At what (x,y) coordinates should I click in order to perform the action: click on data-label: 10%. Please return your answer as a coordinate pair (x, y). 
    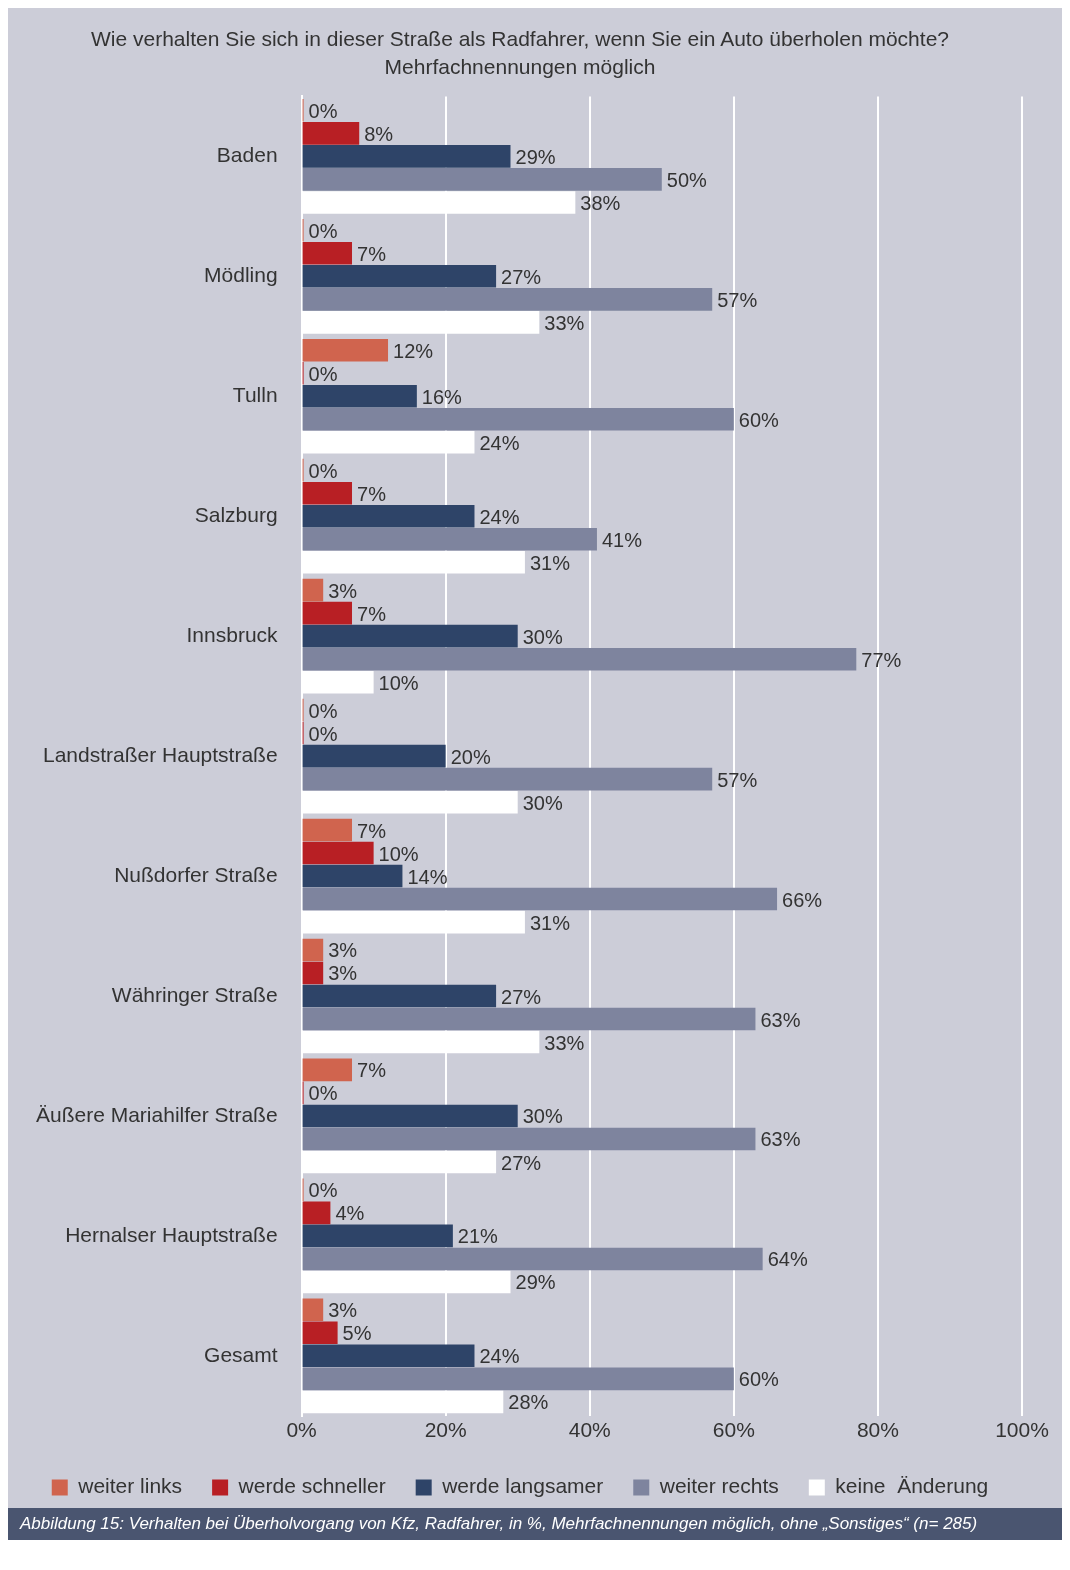
    Looking at the image, I should click on (398, 853).